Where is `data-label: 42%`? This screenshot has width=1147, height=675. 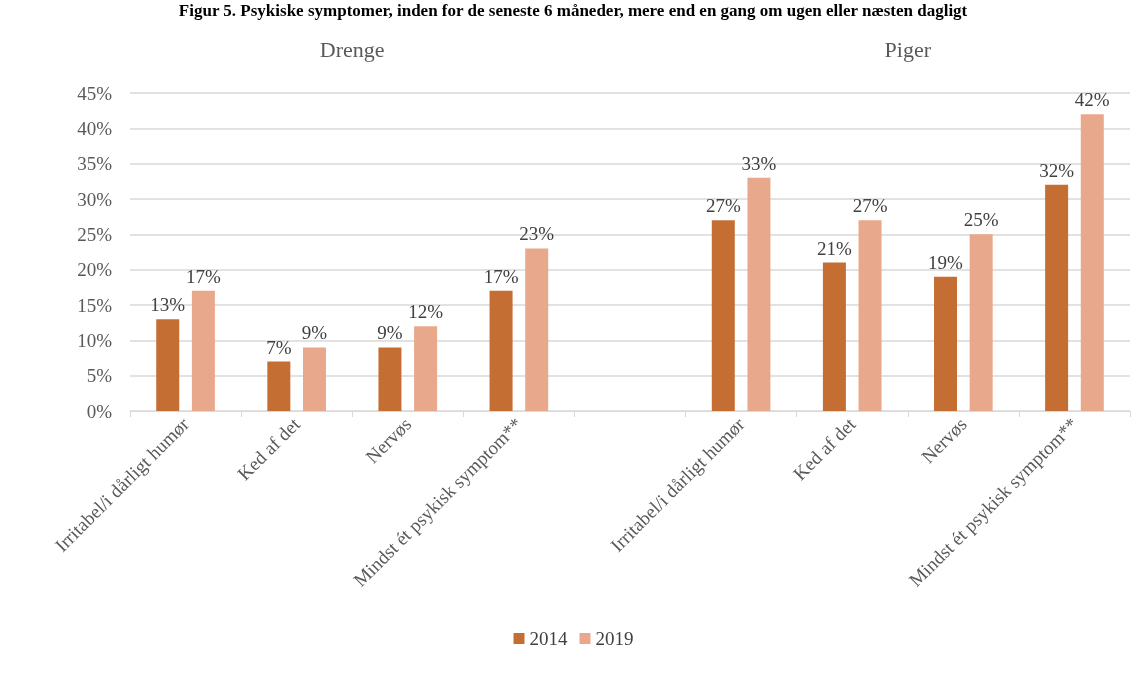 data-label: 42% is located at coordinates (1092, 100).